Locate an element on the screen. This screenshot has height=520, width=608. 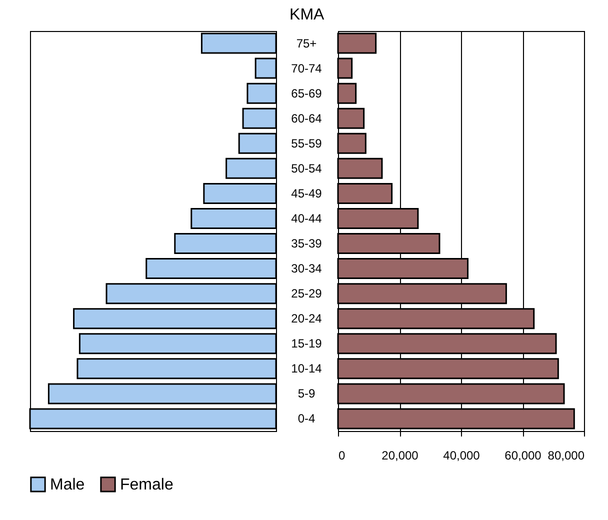
y-tick-label: 15-19 is located at coordinates (306, 343).